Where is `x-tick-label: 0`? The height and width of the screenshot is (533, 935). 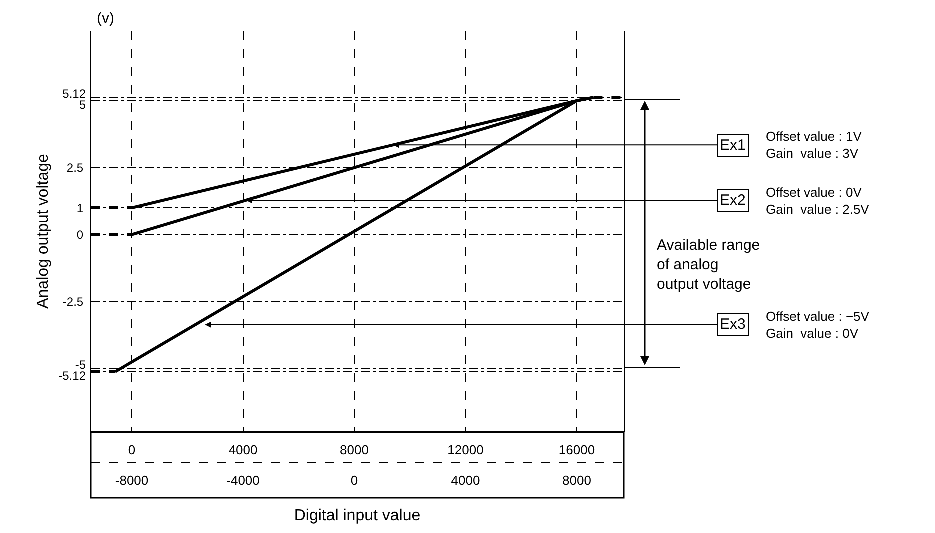 x-tick-label: 0 is located at coordinates (132, 450).